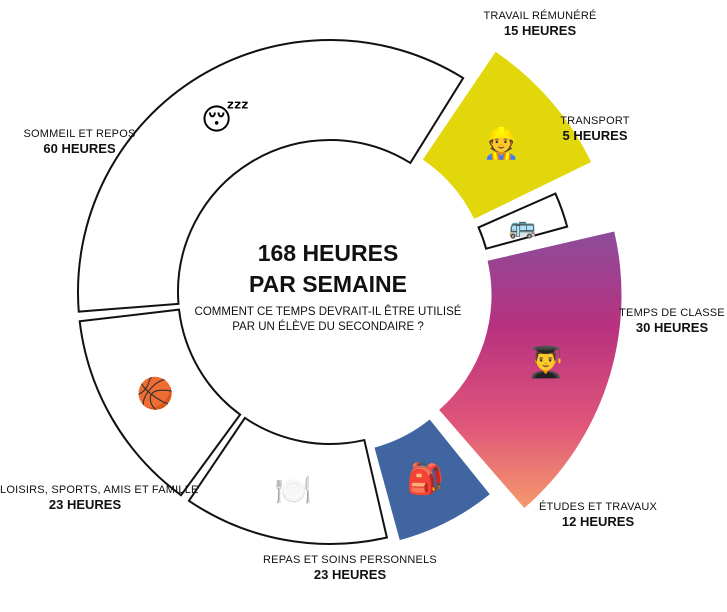  I want to click on center-title-line2: PAR SEMAINE, so click(328, 284).